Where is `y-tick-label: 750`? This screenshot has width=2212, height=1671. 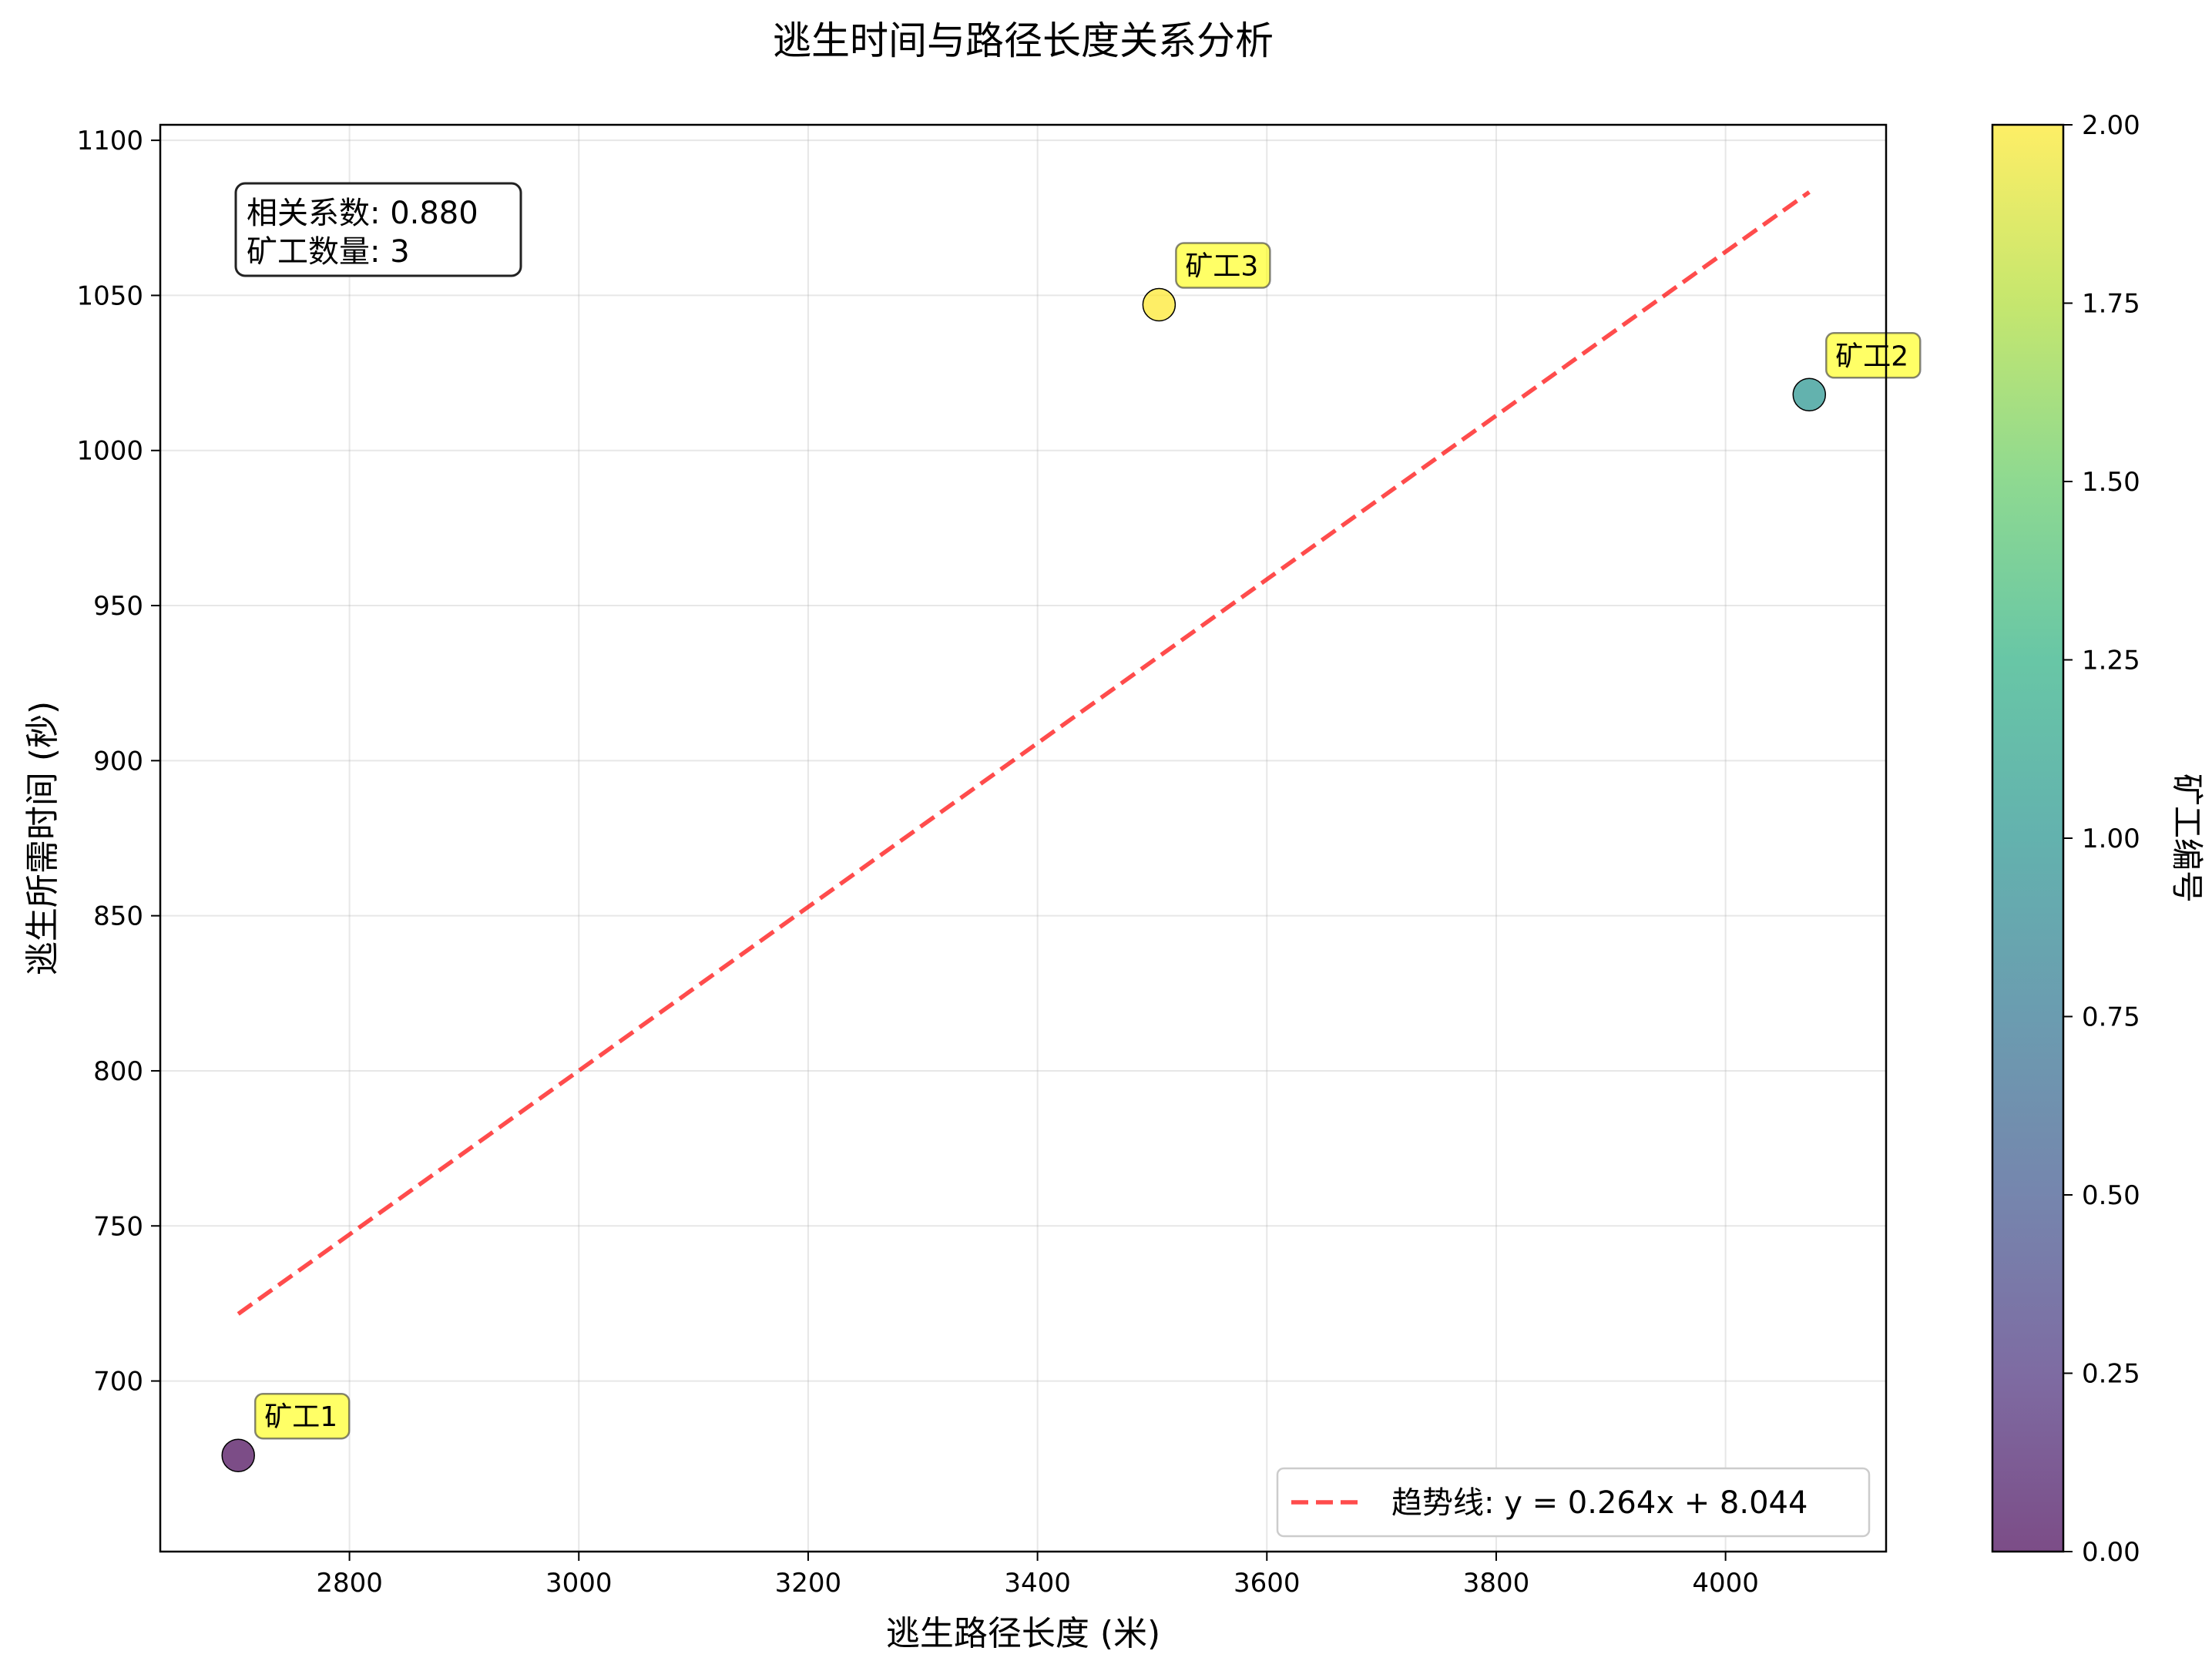
y-tick-label: 750 is located at coordinates (118, 1226).